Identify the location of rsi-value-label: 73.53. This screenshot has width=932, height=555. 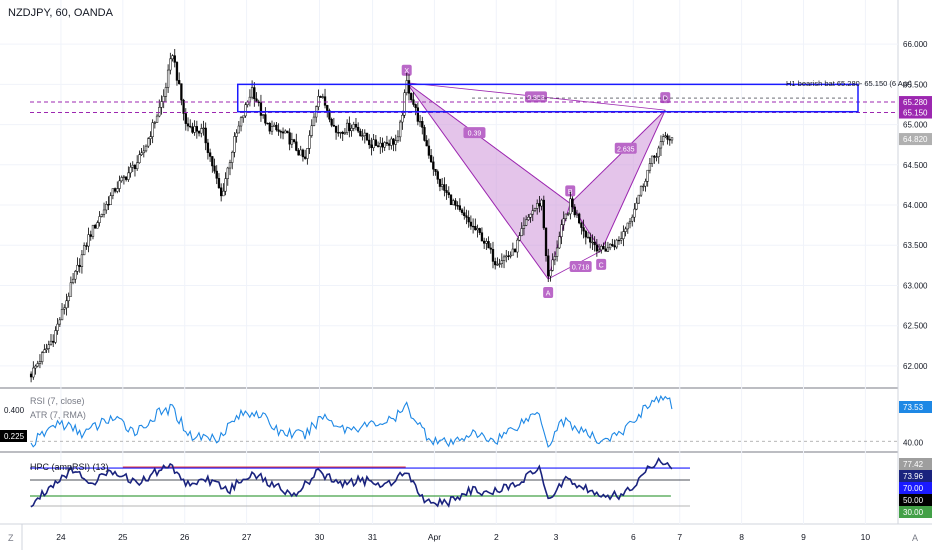
(913, 407).